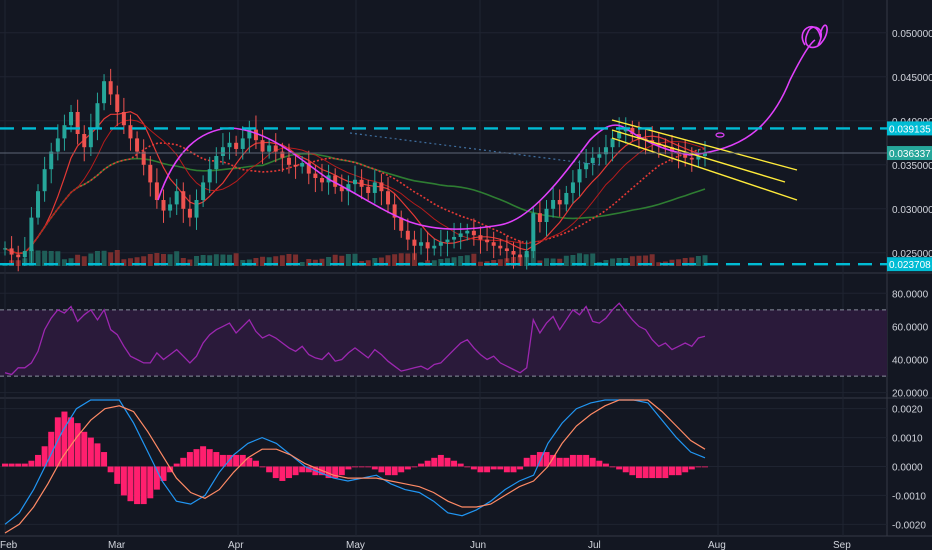  What do you see at coordinates (814, 36) in the screenshot?
I see `magenta-scribble` at bounding box center [814, 36].